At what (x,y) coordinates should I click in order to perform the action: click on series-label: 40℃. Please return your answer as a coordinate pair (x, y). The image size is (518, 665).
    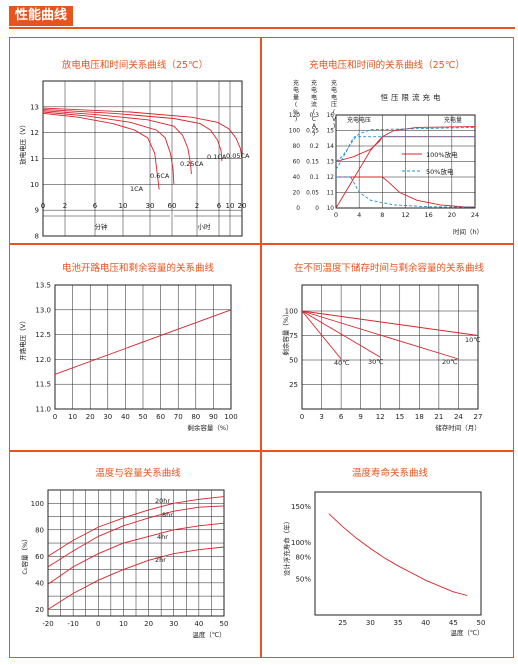
    Looking at the image, I should click on (342, 363).